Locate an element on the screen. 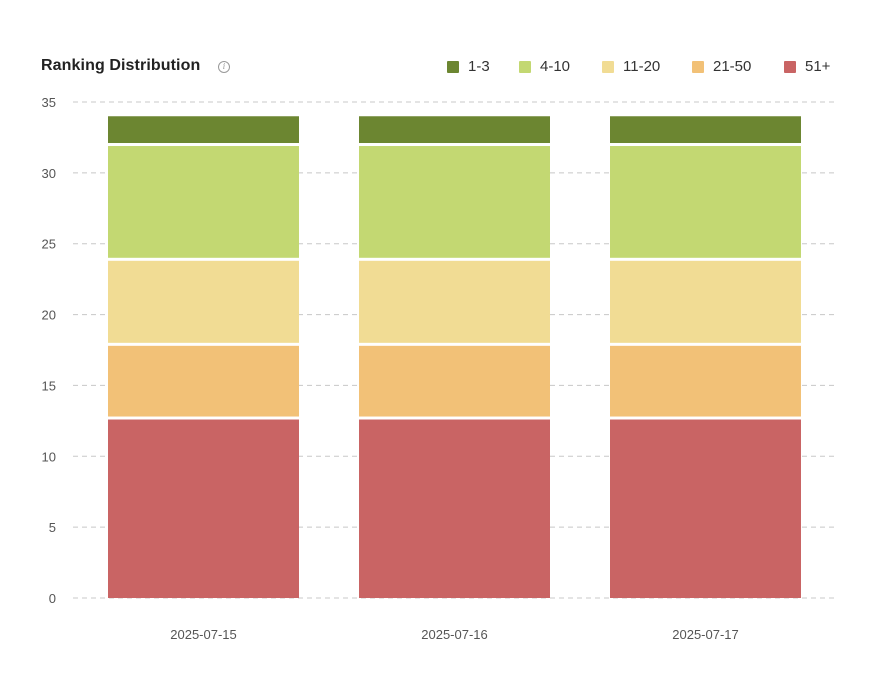 This screenshot has width=874, height=684. legend-label: 4-10 is located at coordinates (555, 66).